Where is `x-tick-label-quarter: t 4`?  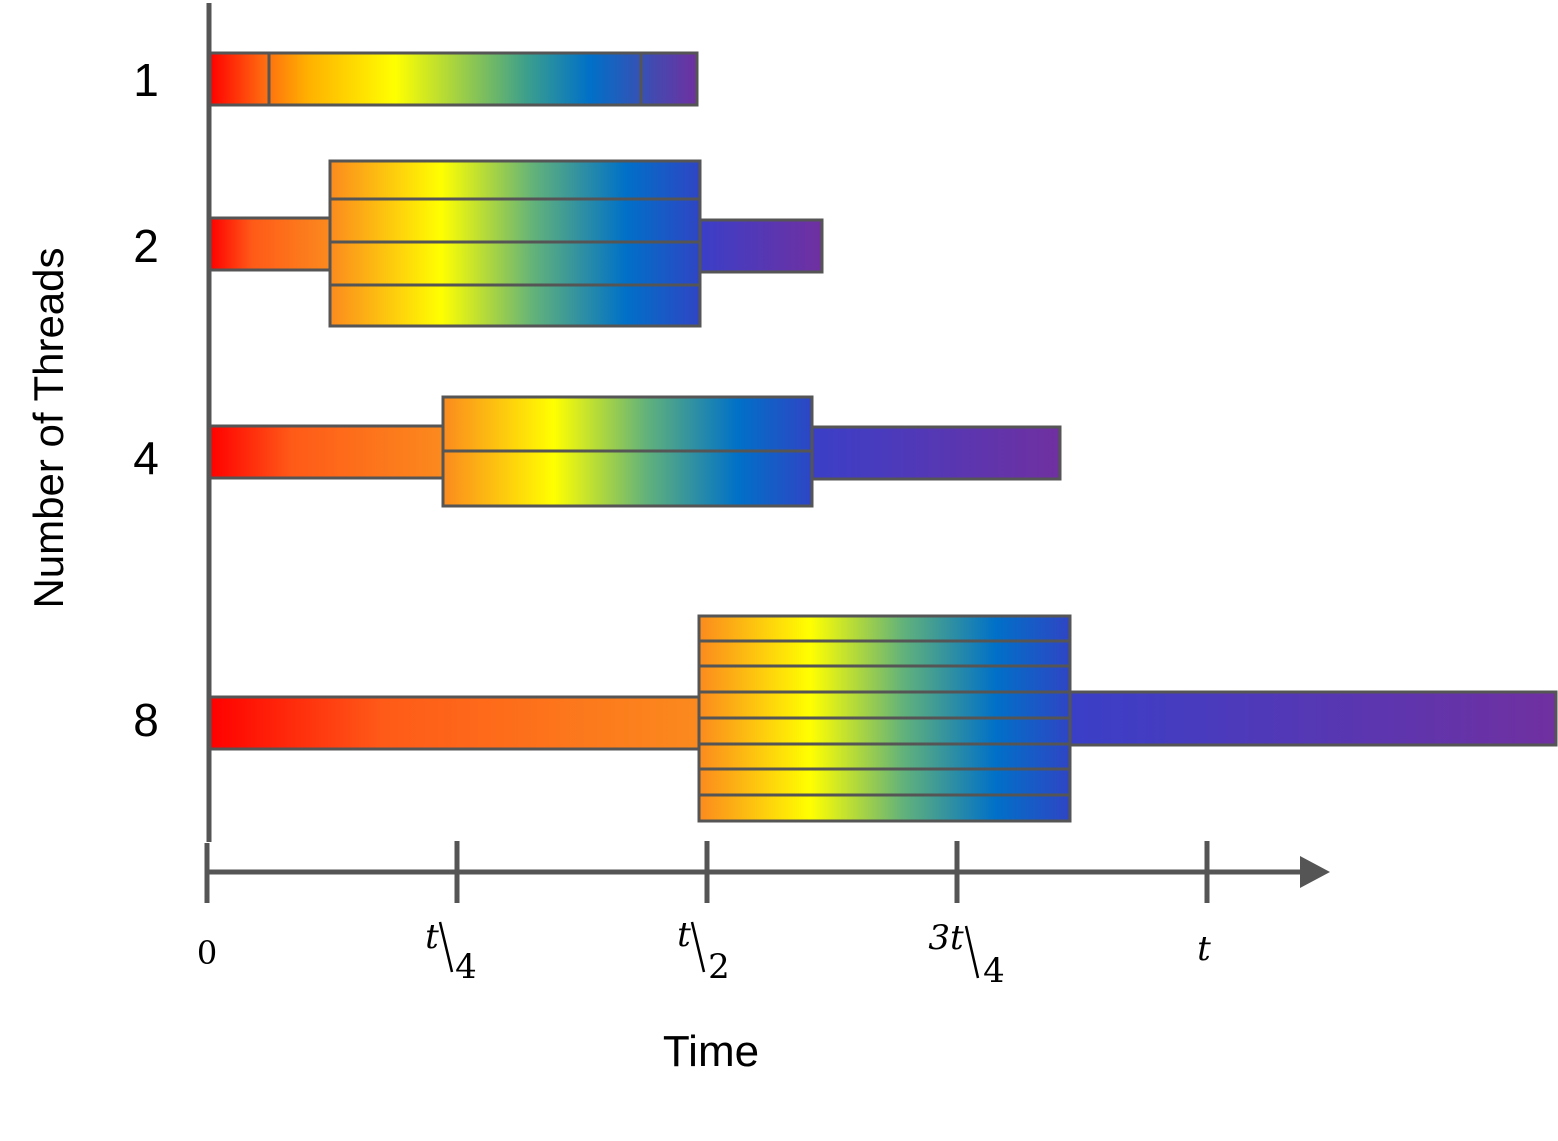 x-tick-label-quarter: t 4 is located at coordinates (451, 952).